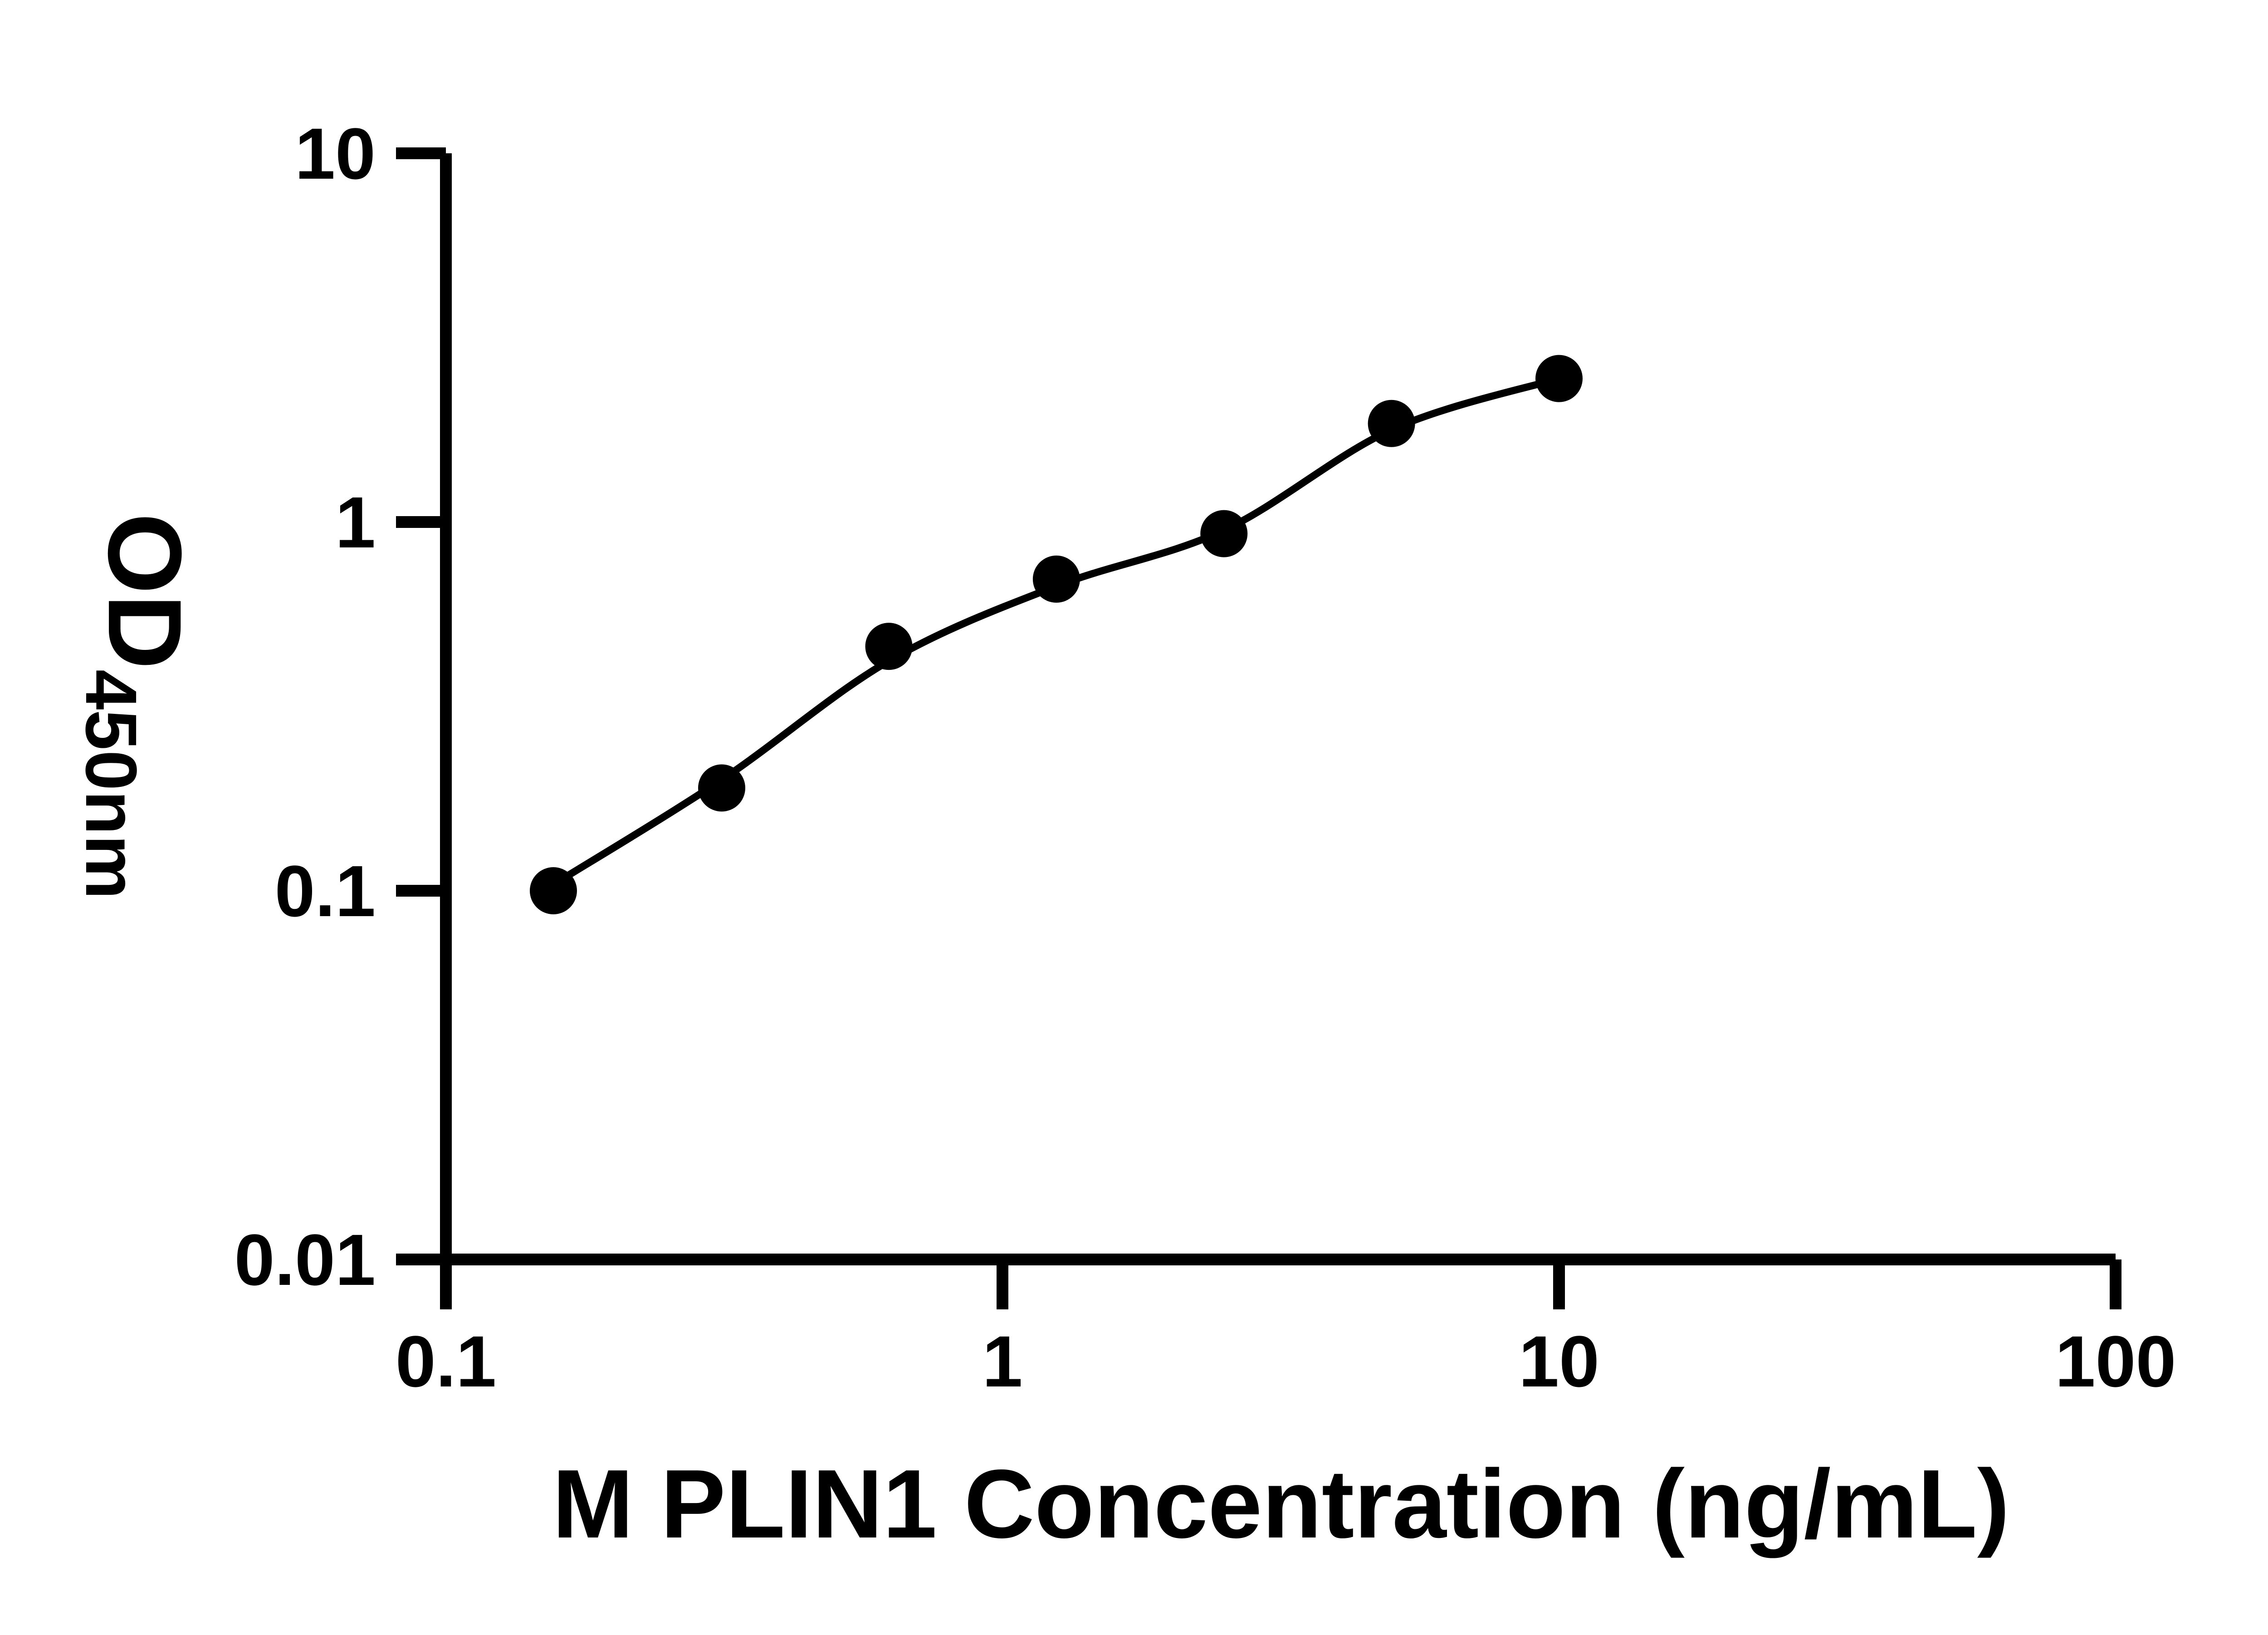  I want to click on y-tick-label: 10, so click(336, 154).